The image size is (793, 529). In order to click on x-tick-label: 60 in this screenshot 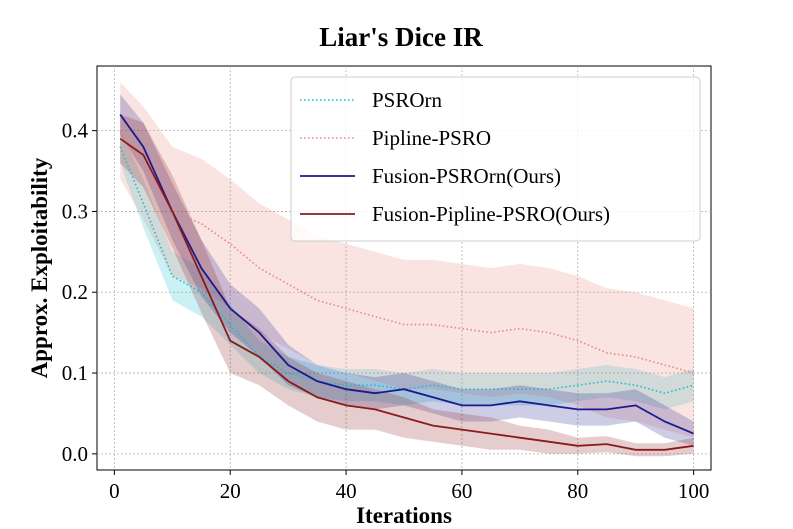, I will do `click(461, 491)`.